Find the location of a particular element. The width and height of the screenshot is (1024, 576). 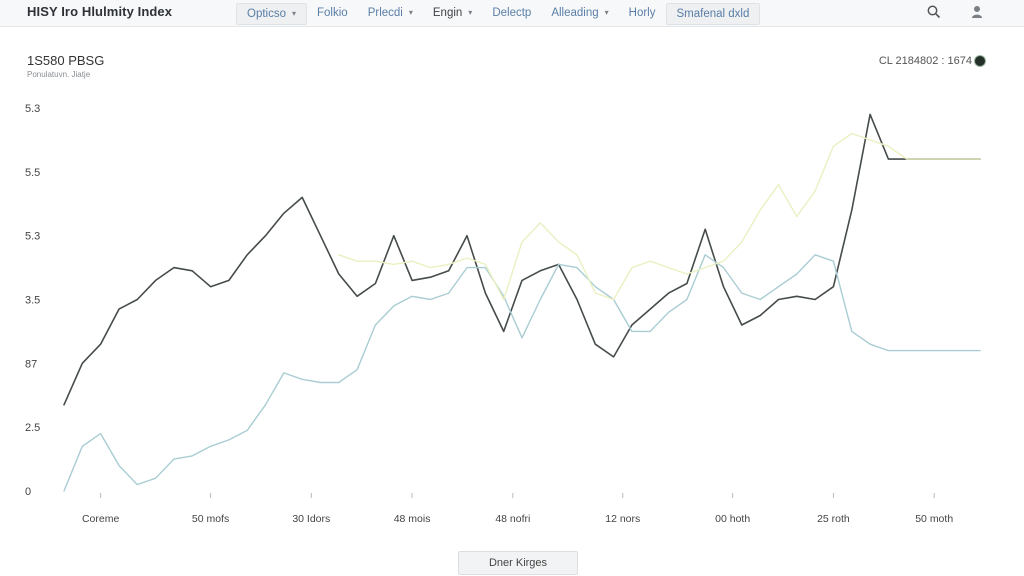

user-icon is located at coordinates (977, 12).